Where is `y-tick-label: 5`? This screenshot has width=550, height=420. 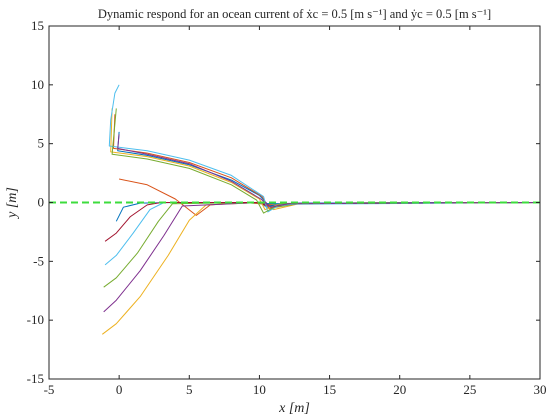 y-tick-label: 5 is located at coordinates (41, 143).